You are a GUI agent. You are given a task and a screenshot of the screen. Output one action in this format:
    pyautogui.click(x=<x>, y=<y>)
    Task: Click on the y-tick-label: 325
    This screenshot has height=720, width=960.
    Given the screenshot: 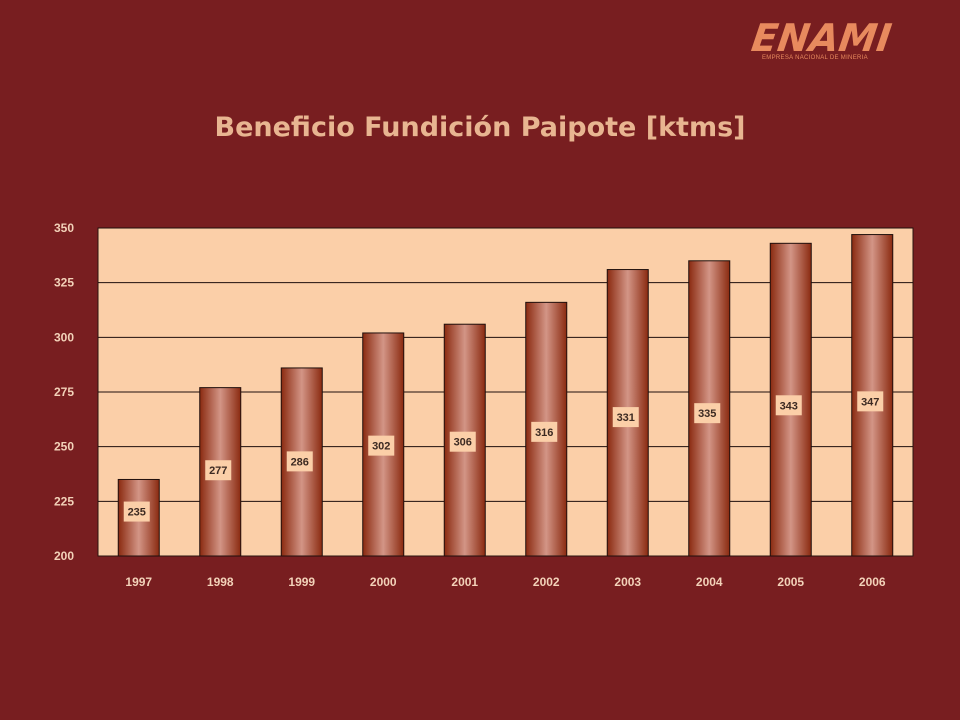 What is the action you would take?
    pyautogui.click(x=64, y=283)
    